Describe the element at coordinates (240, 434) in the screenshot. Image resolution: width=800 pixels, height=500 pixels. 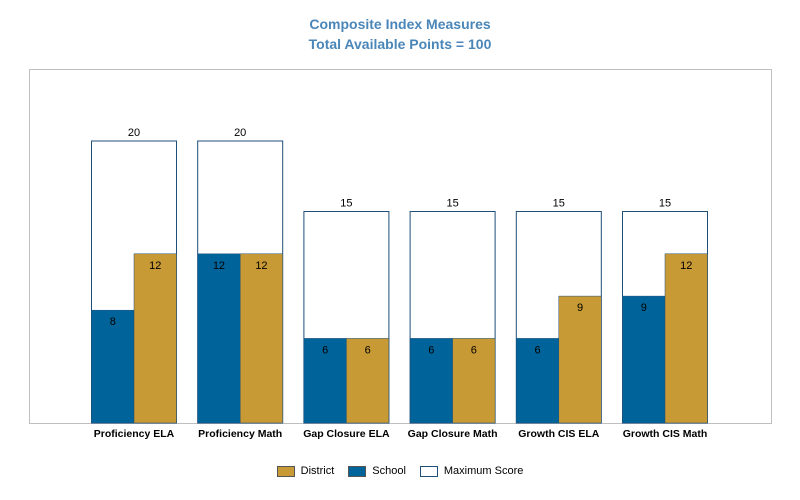
I see `x-tick-label: Proficiency Math` at that location.